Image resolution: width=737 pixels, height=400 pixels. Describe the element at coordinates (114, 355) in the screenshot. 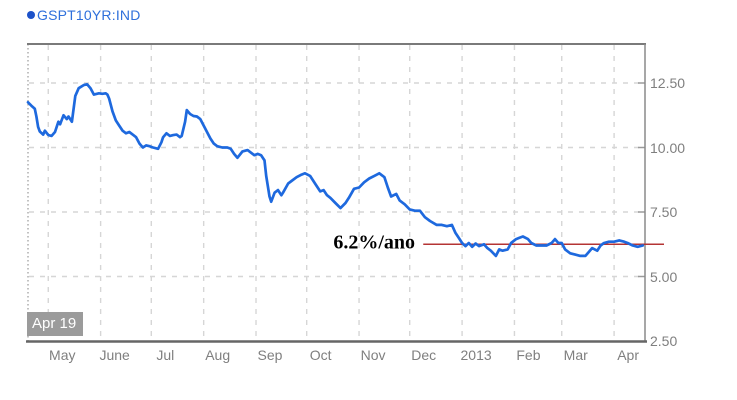

I see `x-axis-label: June` at that location.